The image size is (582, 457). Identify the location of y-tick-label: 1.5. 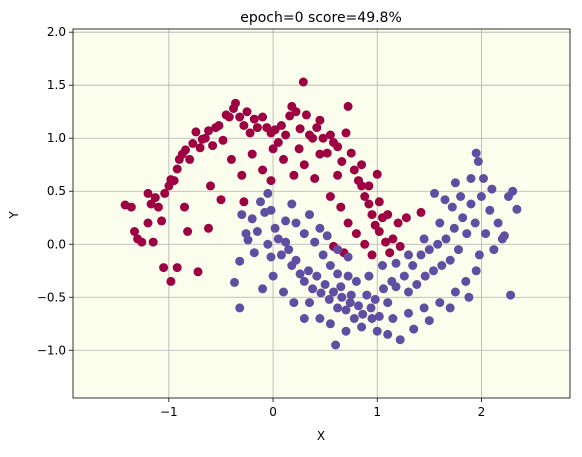
(56, 85).